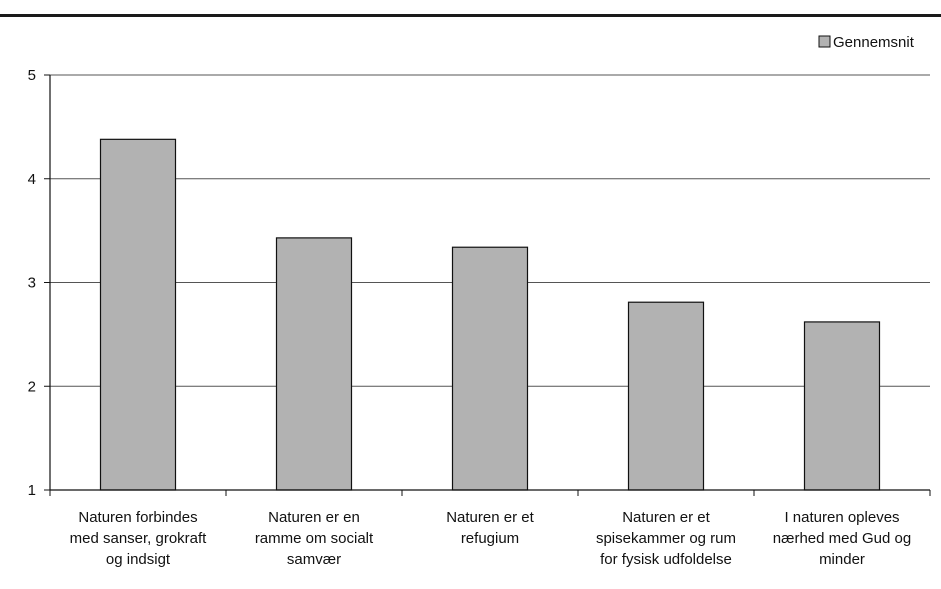 This screenshot has height=589, width=941. Describe the element at coordinates (490, 528) in the screenshot. I see `category-label: Naturen er et refugium` at that location.